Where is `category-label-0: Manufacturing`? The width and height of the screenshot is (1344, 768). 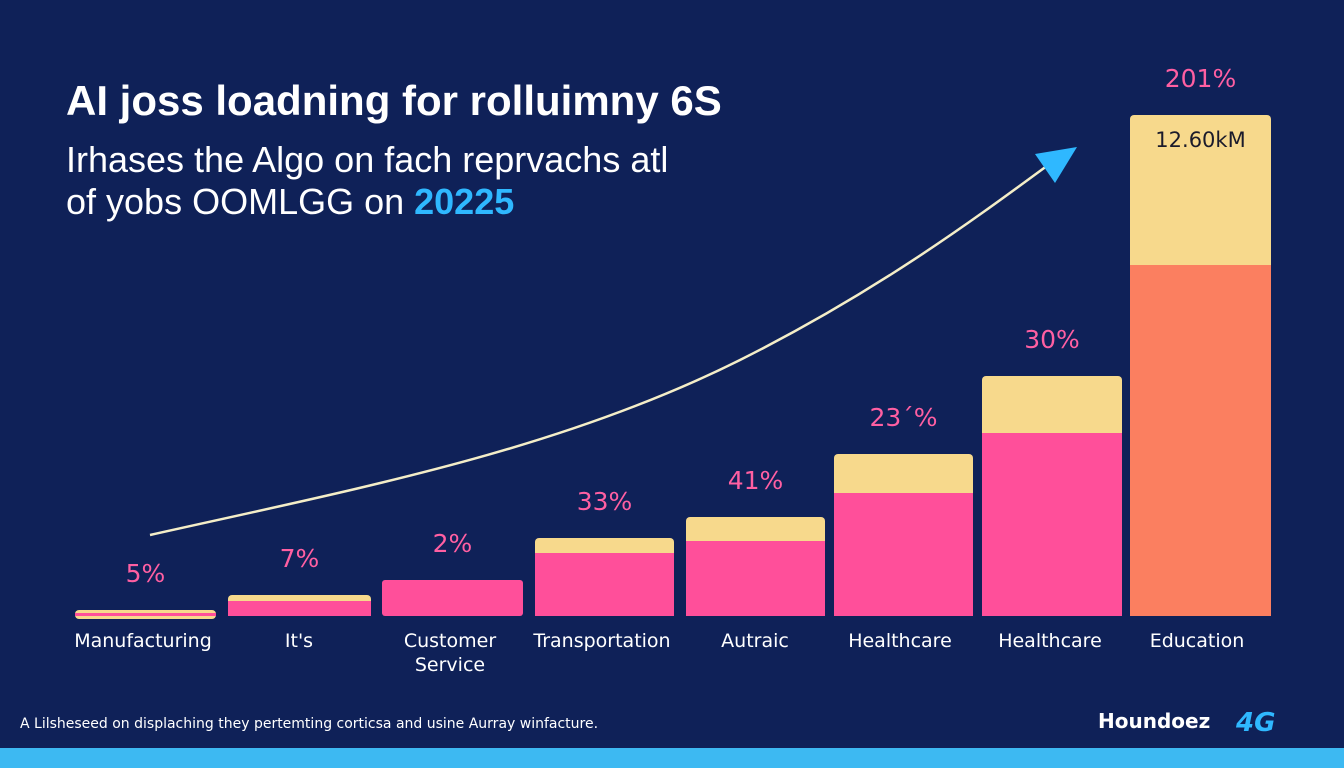
category-label-0: Manufacturing is located at coordinates (143, 641).